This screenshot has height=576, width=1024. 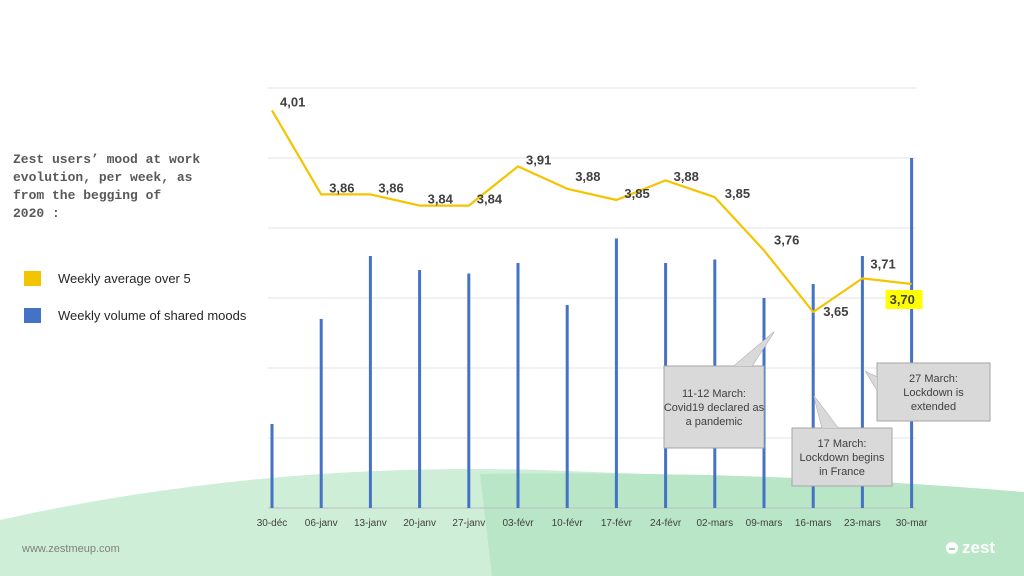 I want to click on x-tick-label: 02-mars, so click(x=714, y=523).